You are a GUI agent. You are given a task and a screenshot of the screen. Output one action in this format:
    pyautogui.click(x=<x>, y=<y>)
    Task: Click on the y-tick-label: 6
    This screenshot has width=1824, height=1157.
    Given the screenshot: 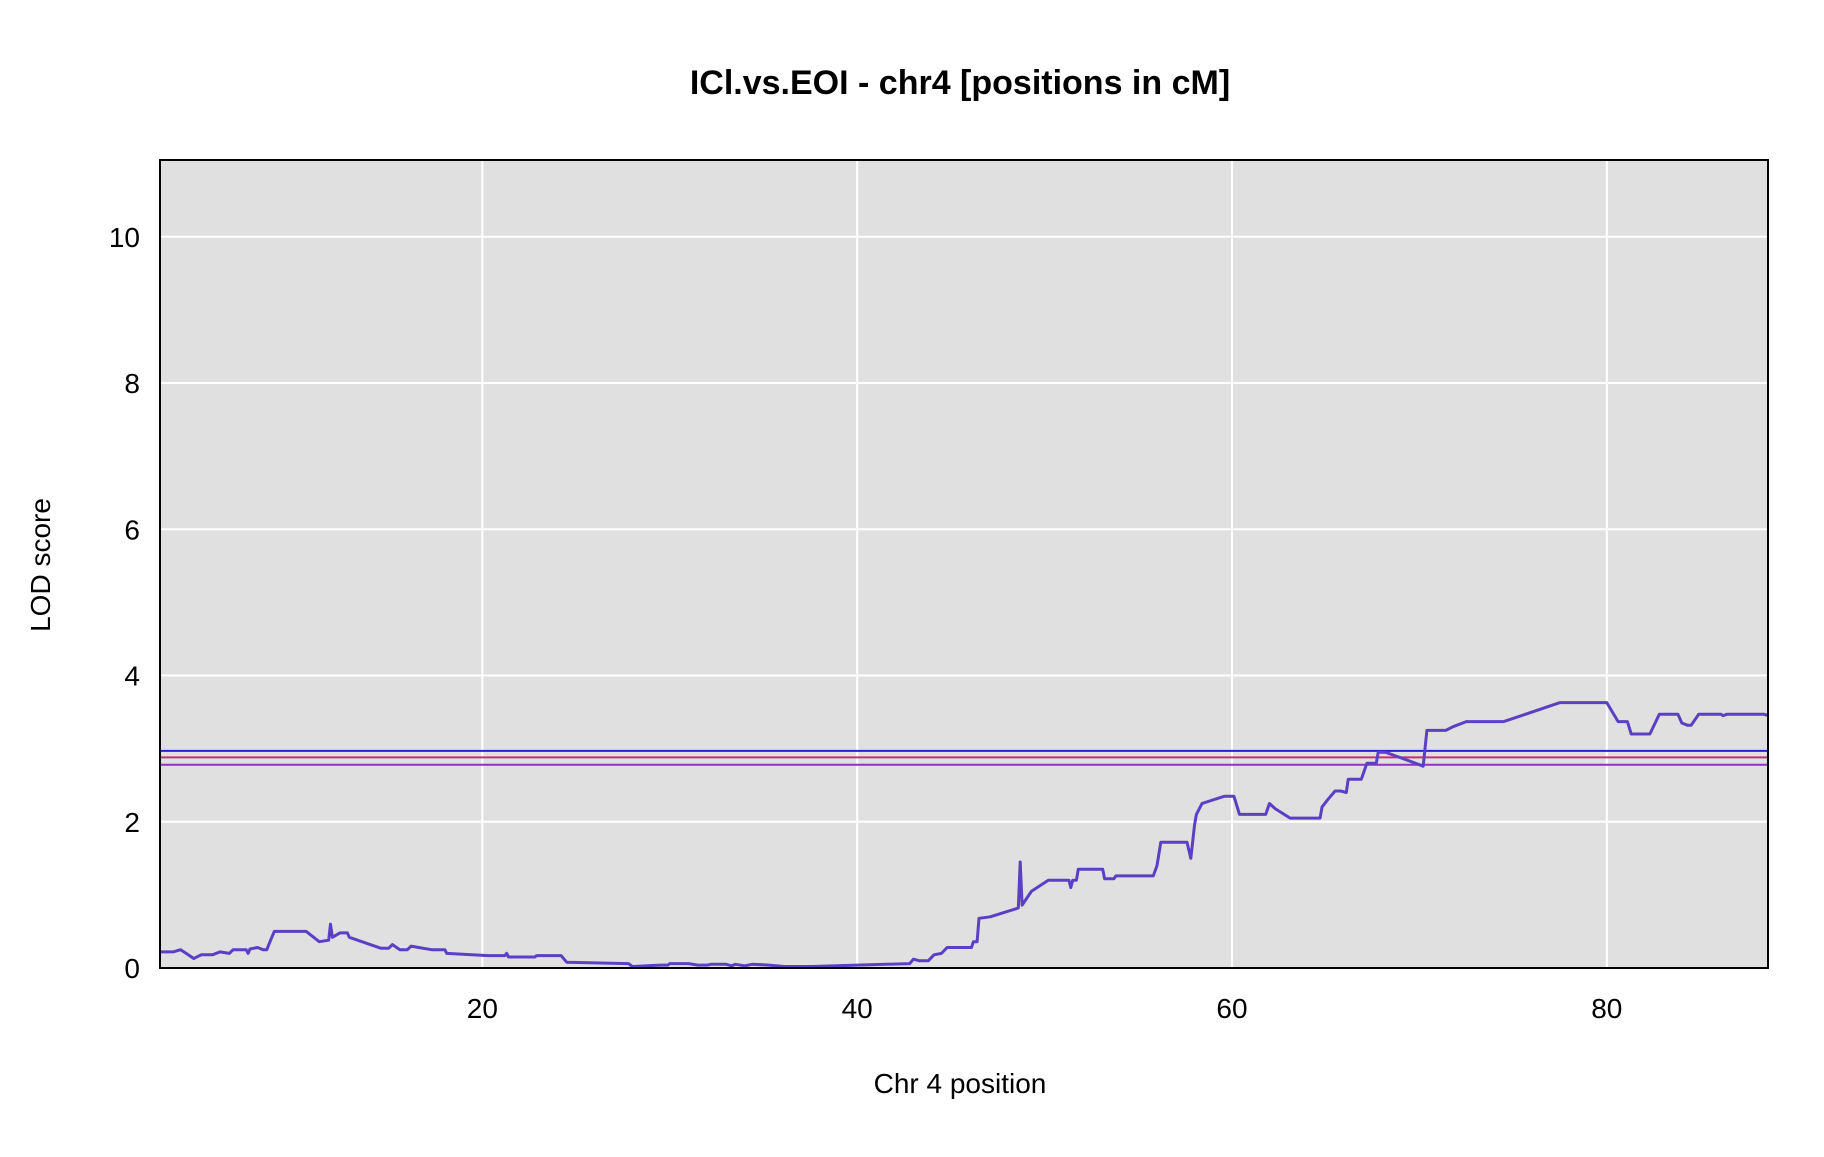 What is the action you would take?
    pyautogui.click(x=132, y=529)
    